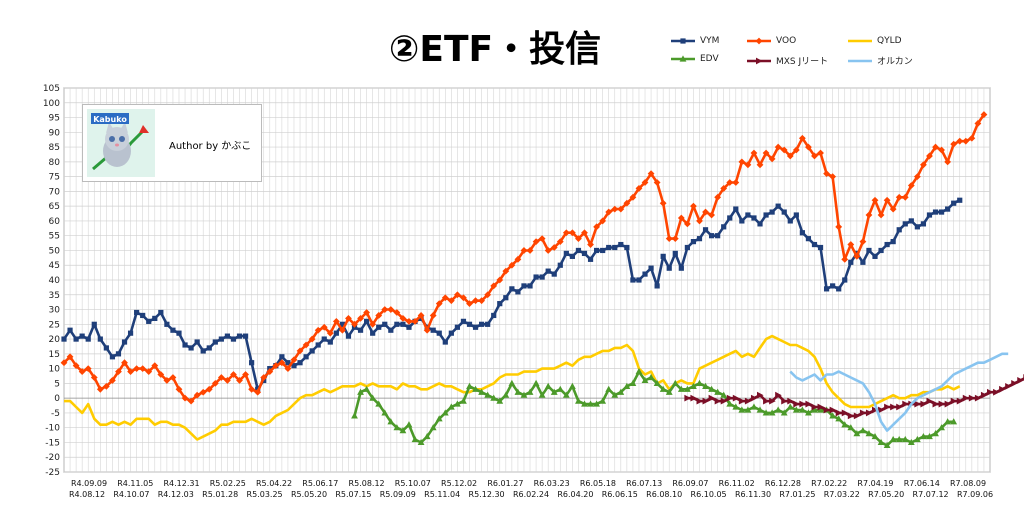 Image resolution: width=1024 pixels, height=519 pixels. What do you see at coordinates (309, 494) in the screenshot?
I see `x-tick-label: R5.05.20` at bounding box center [309, 494].